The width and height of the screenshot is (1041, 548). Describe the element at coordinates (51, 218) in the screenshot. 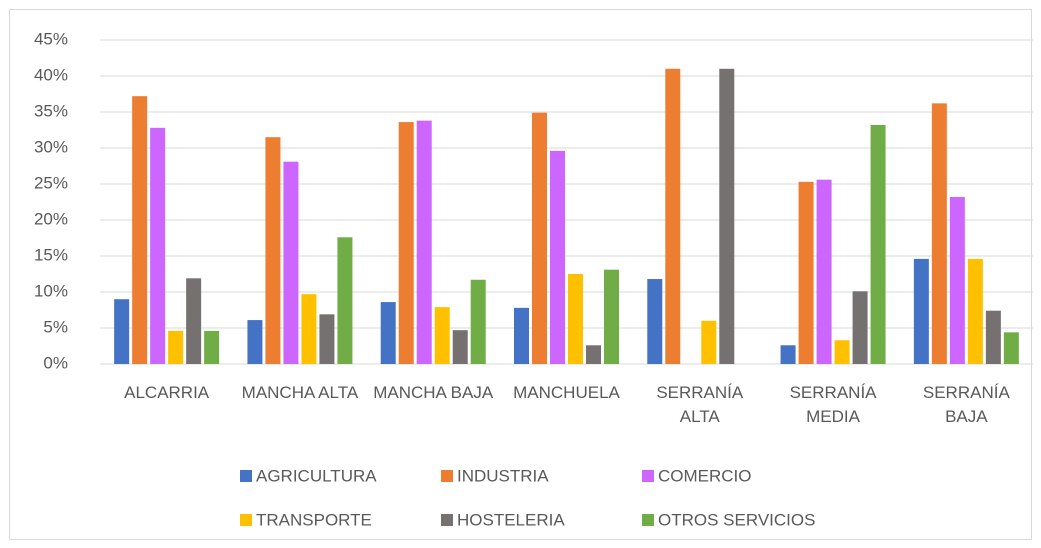

I see `y-tick-label: 20%` at that location.